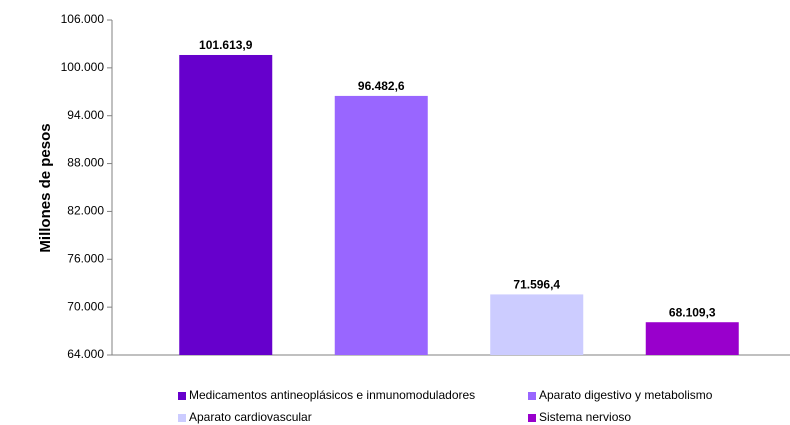 This screenshot has width=790, height=425. Describe the element at coordinates (85, 163) in the screenshot. I see `y-tick-label: 88.000` at that location.